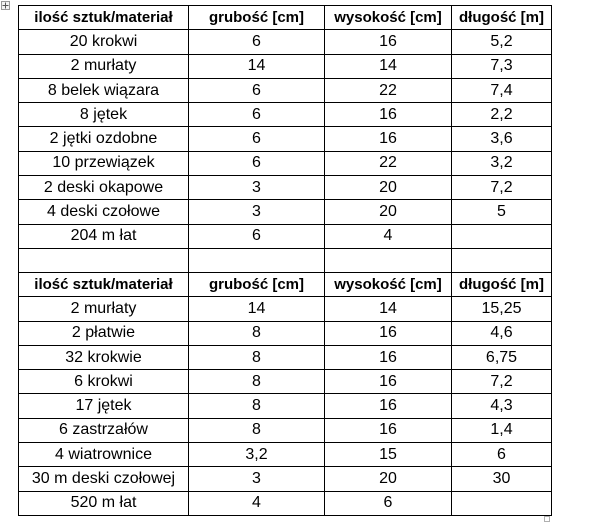  I want to click on table-row: 8 belek wiązara 6 22 7,4, so click(285, 90).